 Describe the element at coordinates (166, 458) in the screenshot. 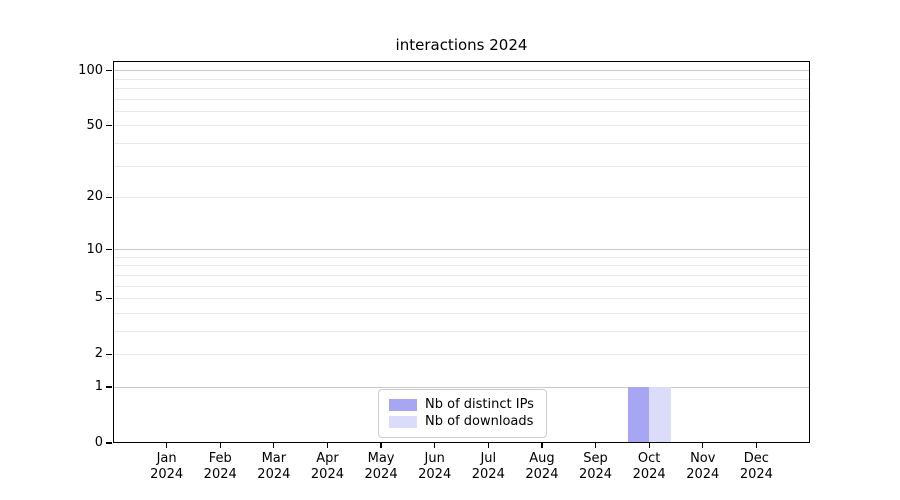

I see `x-tick-month: Jan` at that location.